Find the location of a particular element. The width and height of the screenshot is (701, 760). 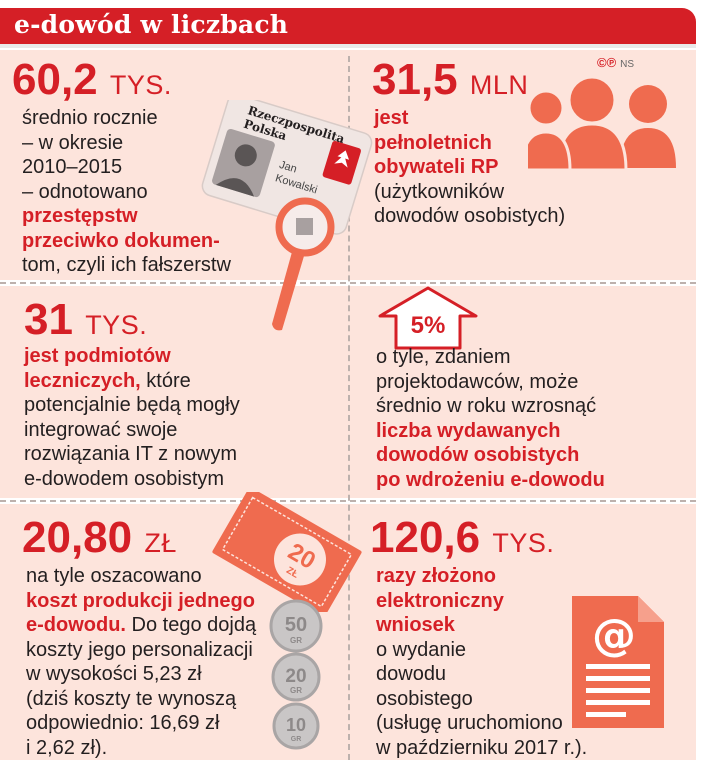

stat6-unit: TYS. is located at coordinates (523, 543).